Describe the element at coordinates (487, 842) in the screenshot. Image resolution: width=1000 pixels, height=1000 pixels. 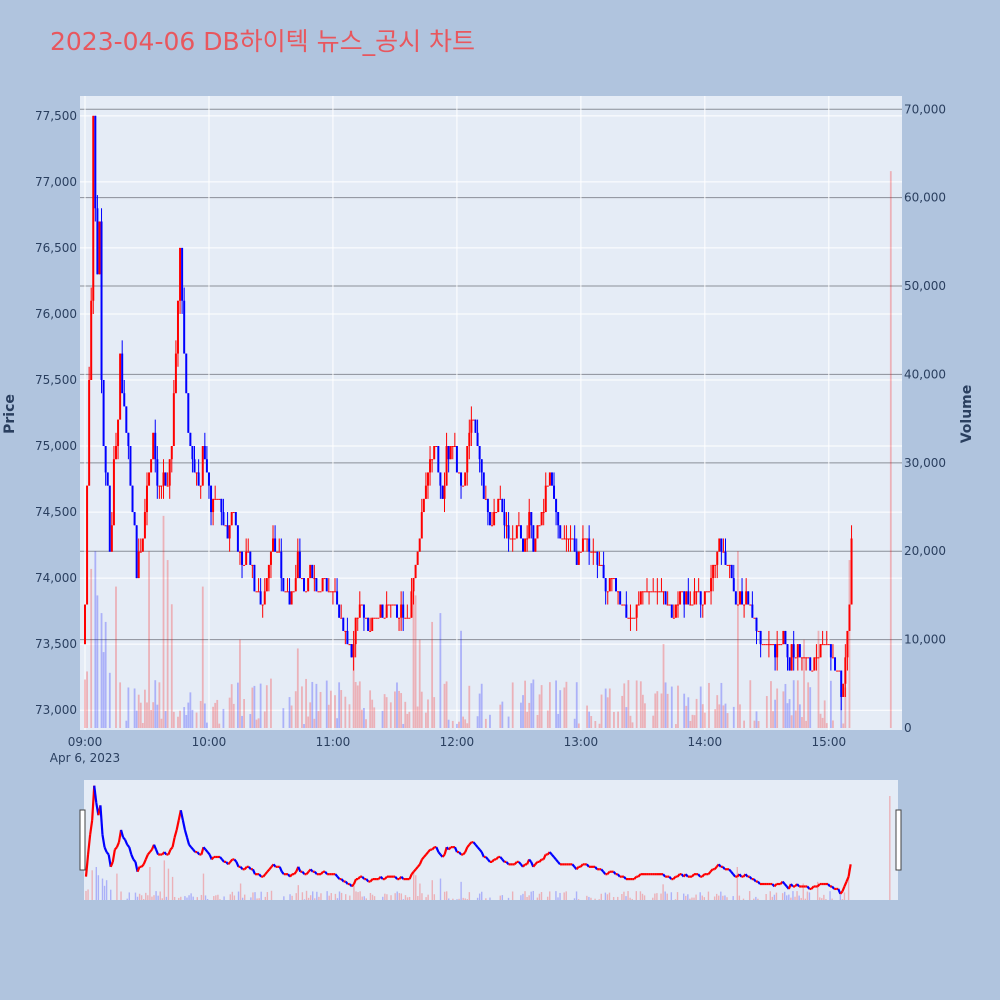
I see `range-slider-preview` at that location.